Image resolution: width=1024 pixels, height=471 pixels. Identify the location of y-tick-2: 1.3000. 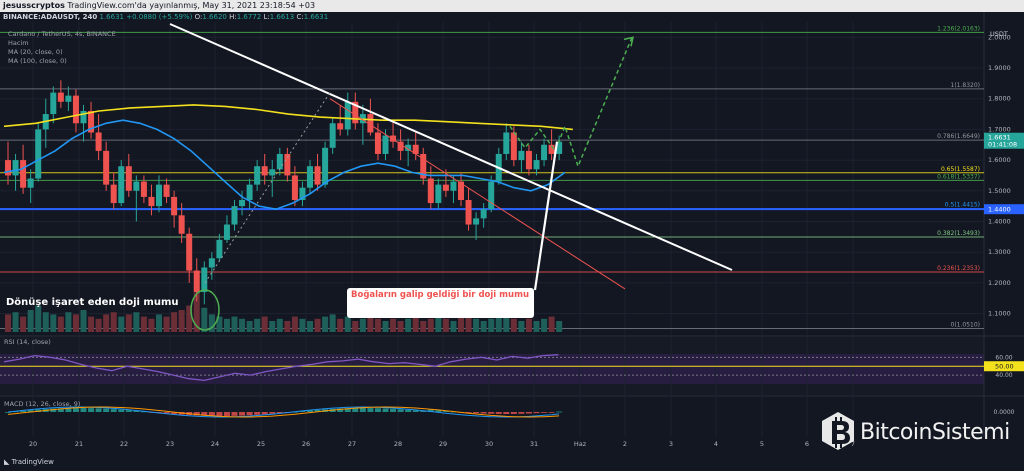
(999, 252).